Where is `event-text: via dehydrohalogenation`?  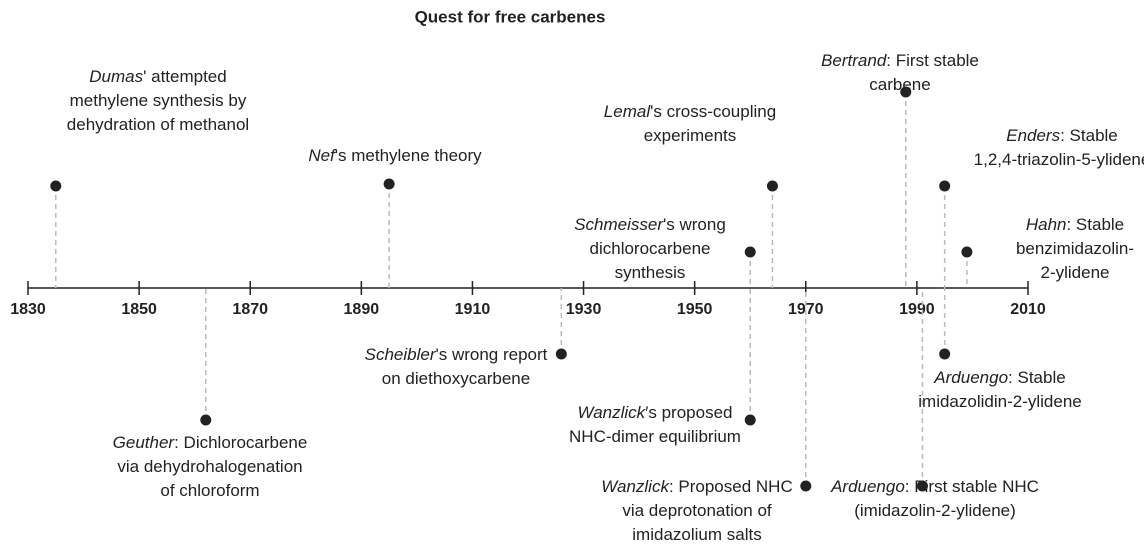
event-text: via dehydrohalogenation is located at coordinates (209, 466).